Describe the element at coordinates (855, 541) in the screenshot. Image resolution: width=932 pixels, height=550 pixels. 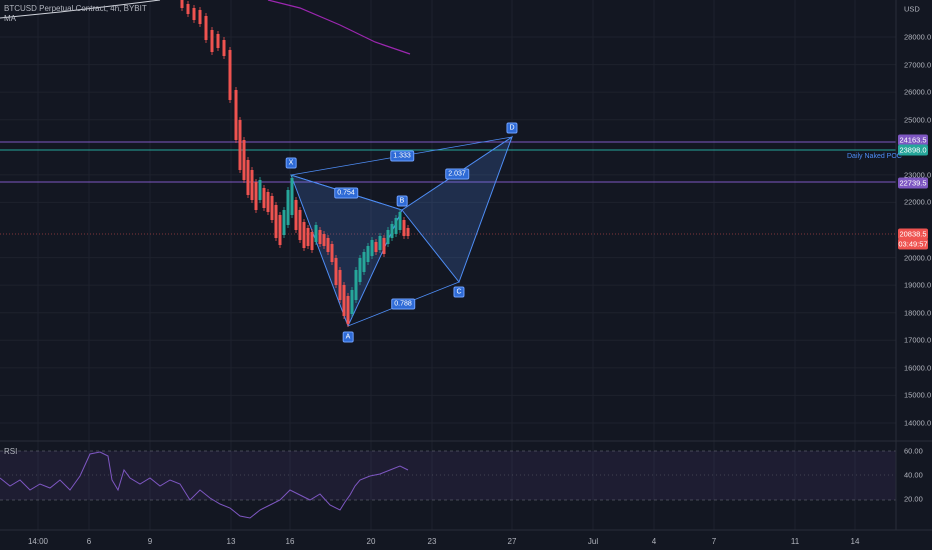
I see `time-tick-label: 14` at that location.